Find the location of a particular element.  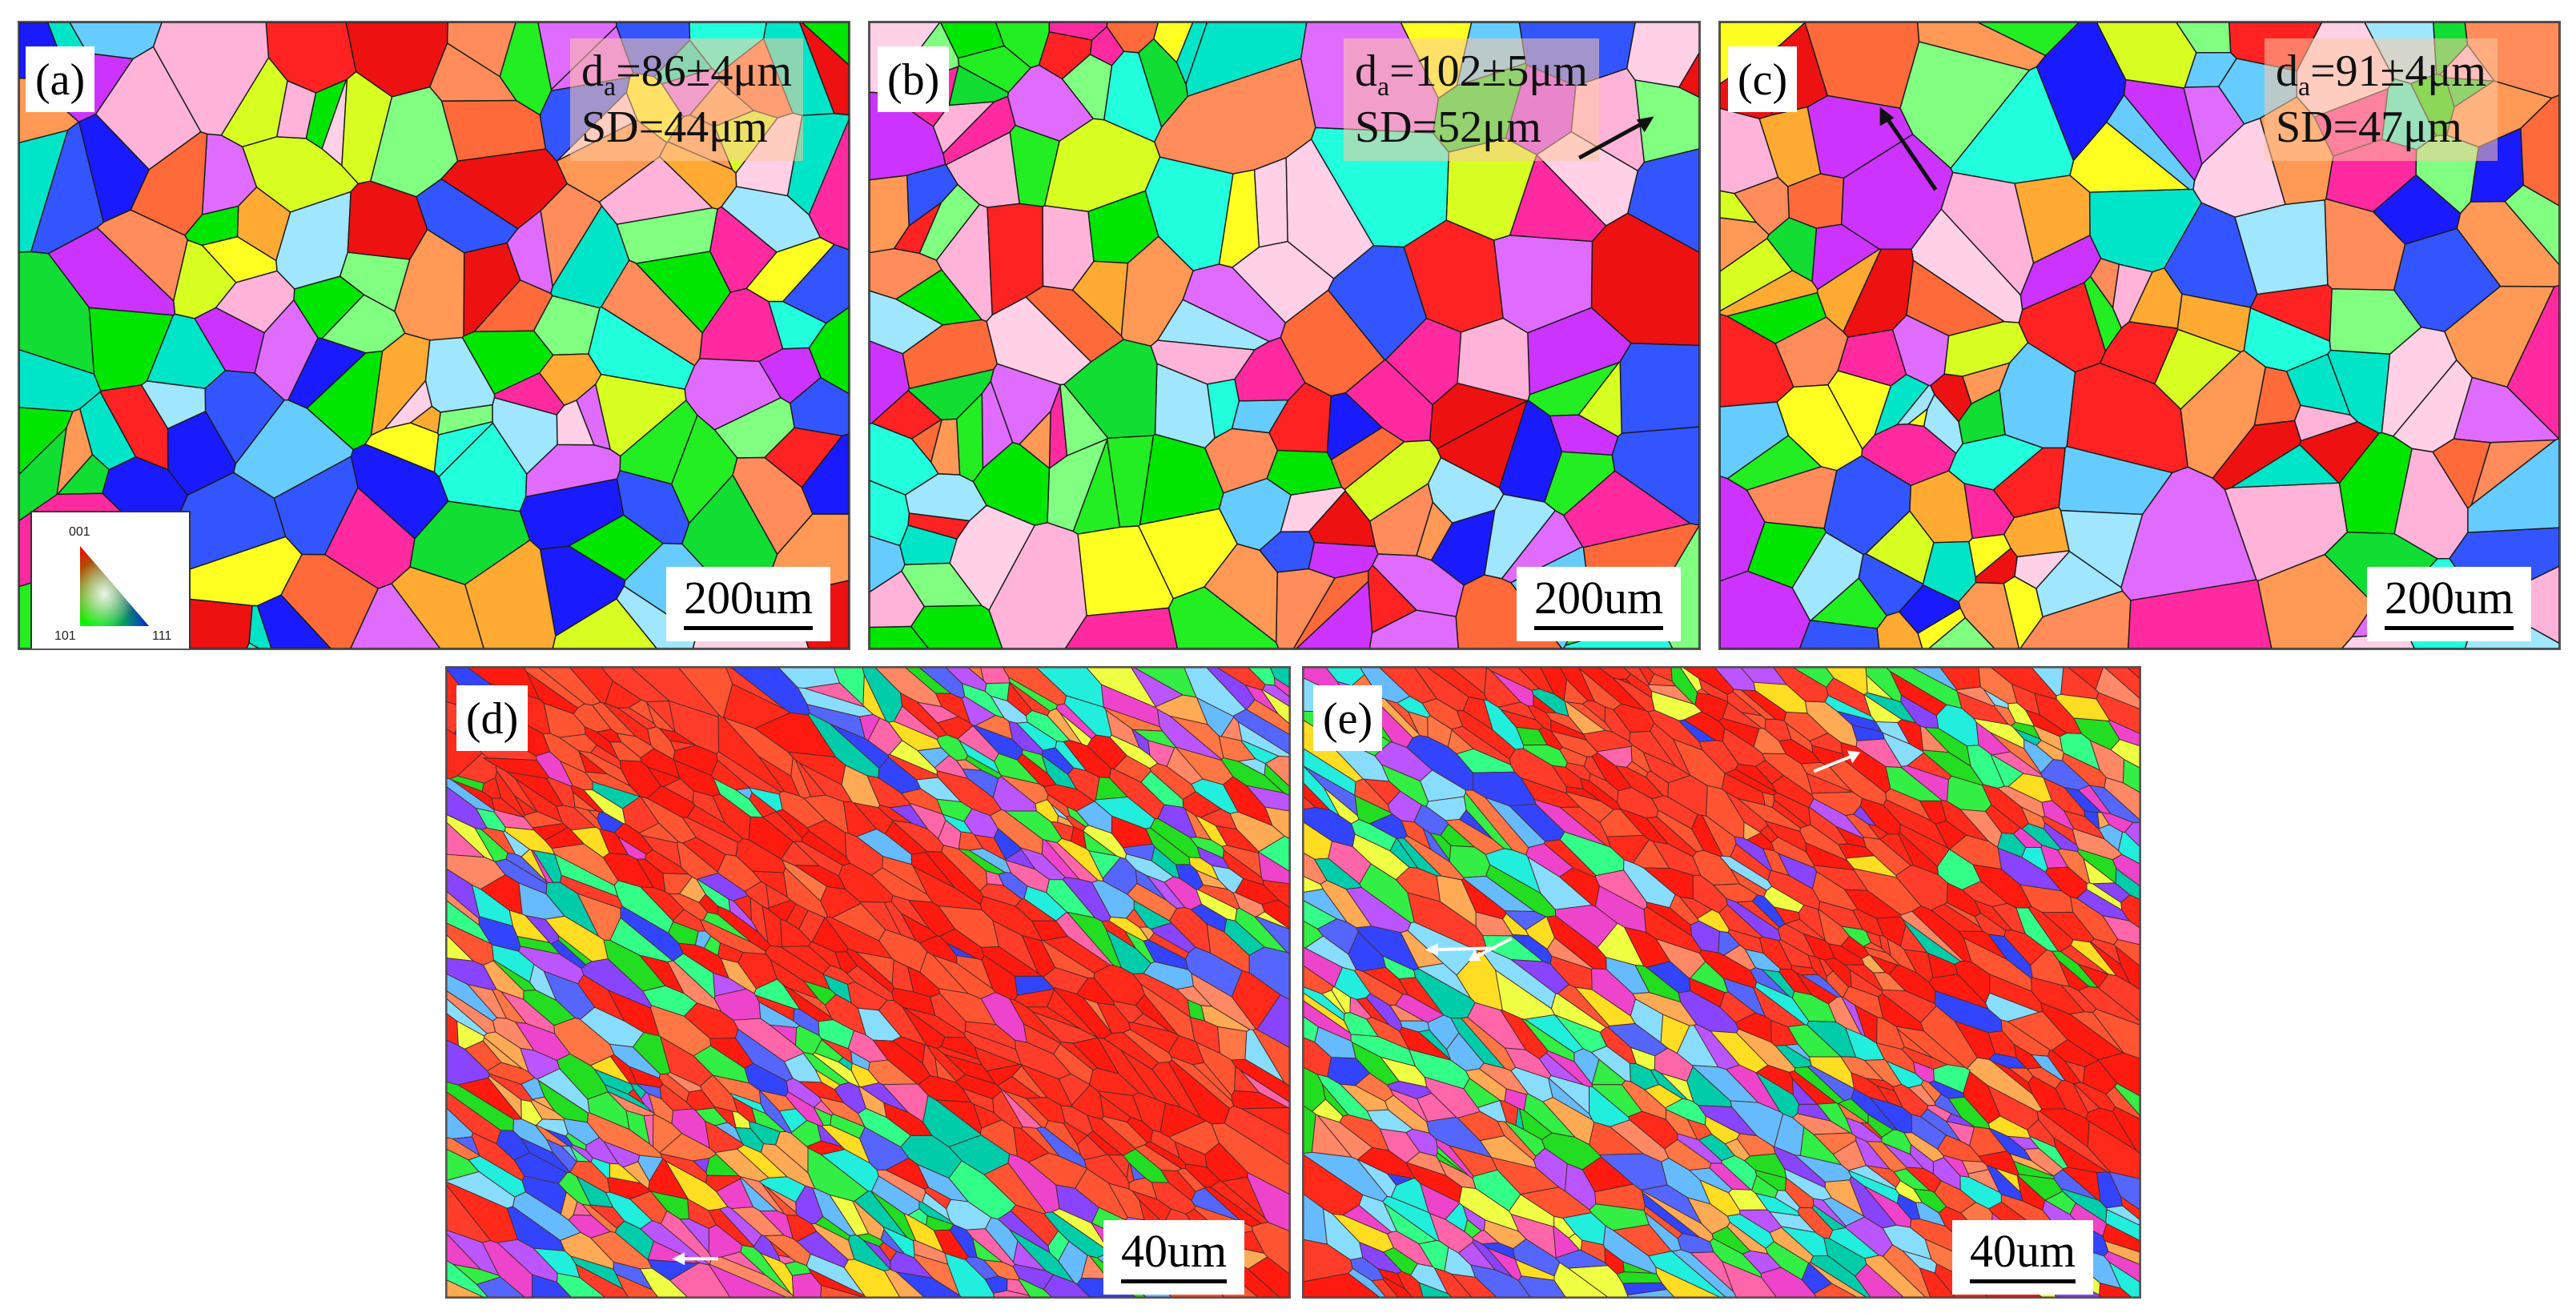

ipf-triangle-icon is located at coordinates (114, 586).